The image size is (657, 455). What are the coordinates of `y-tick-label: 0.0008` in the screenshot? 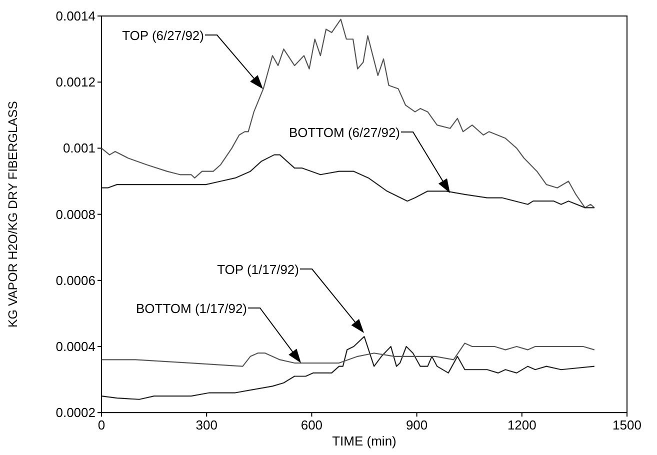 It's located at (76, 214).